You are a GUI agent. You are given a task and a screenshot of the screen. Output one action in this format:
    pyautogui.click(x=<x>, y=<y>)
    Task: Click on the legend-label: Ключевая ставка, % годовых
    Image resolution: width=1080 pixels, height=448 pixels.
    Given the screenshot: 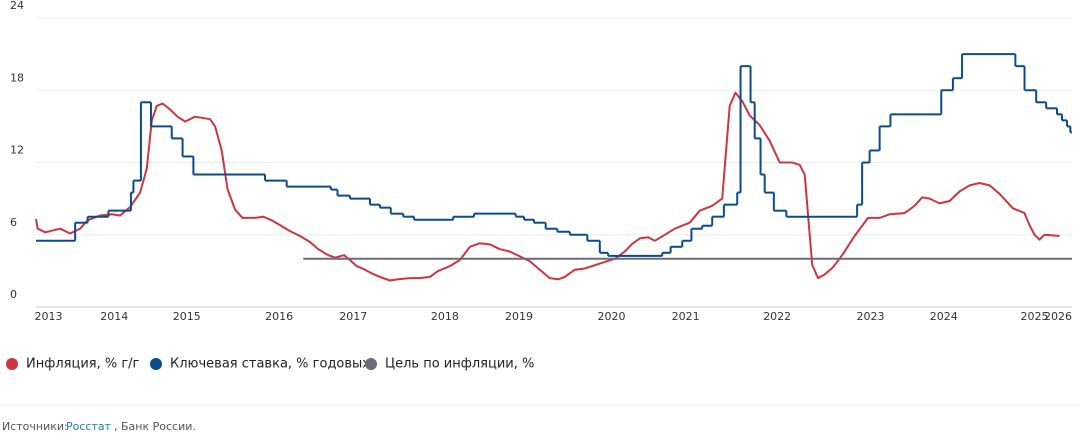 What is the action you would take?
    pyautogui.click(x=270, y=364)
    